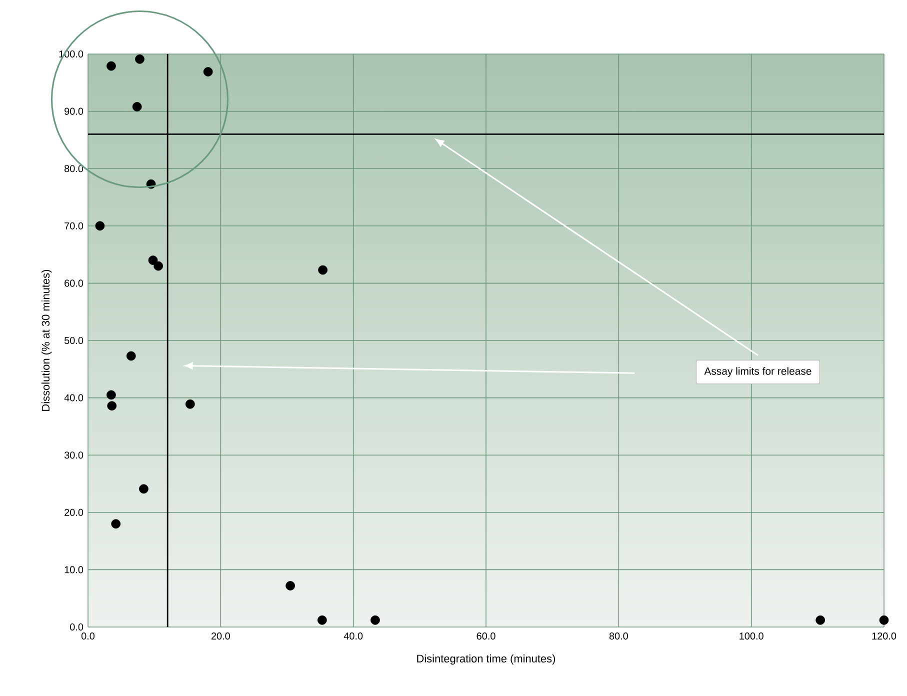 The image size is (907, 696). Describe the element at coordinates (618, 636) in the screenshot. I see `x-tick-label: 80.0` at that location.